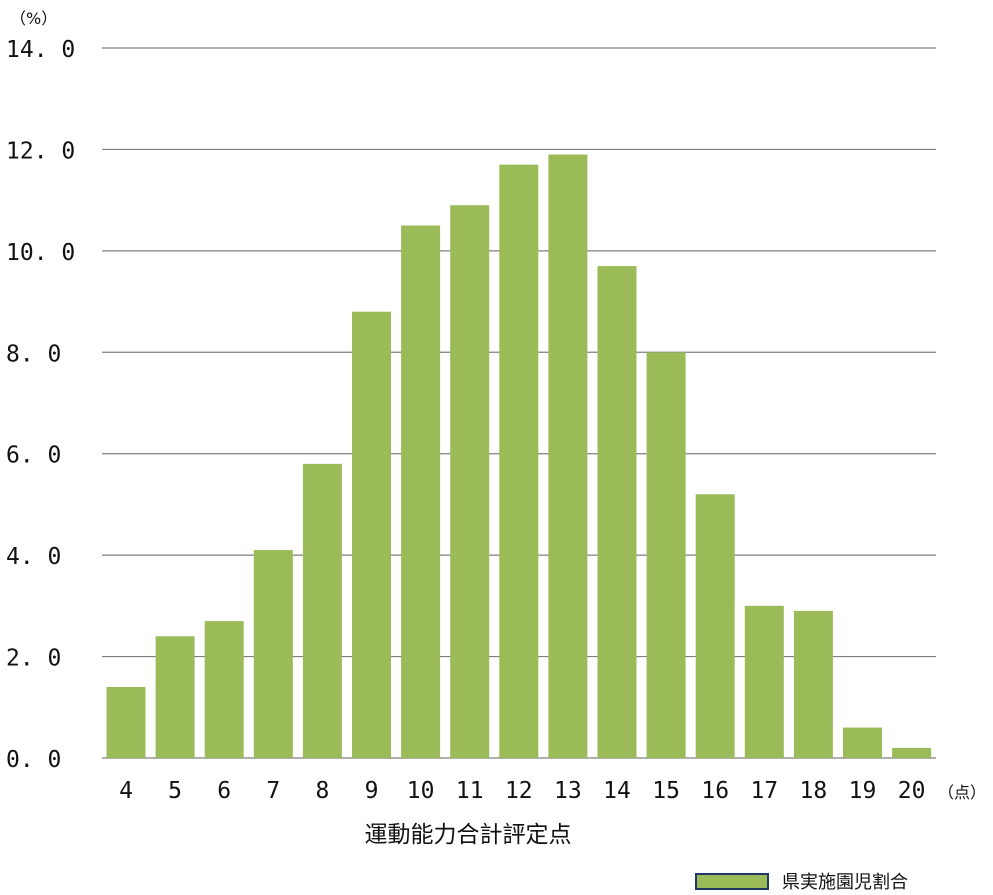 Image resolution: width=993 pixels, height=895 pixels. What do you see at coordinates (912, 791) in the screenshot?
I see `x-tick-label: 20` at bounding box center [912, 791].